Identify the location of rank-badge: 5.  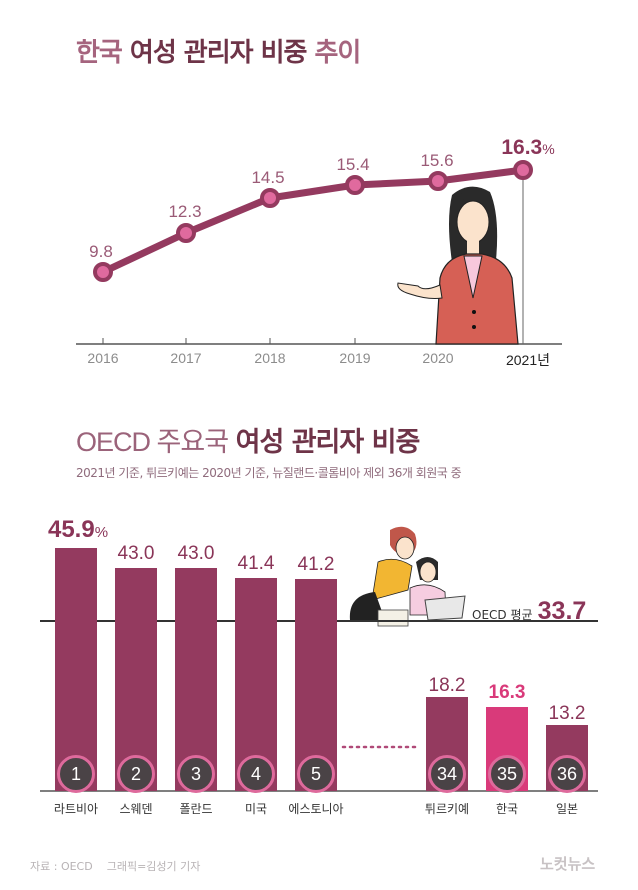
(316, 774).